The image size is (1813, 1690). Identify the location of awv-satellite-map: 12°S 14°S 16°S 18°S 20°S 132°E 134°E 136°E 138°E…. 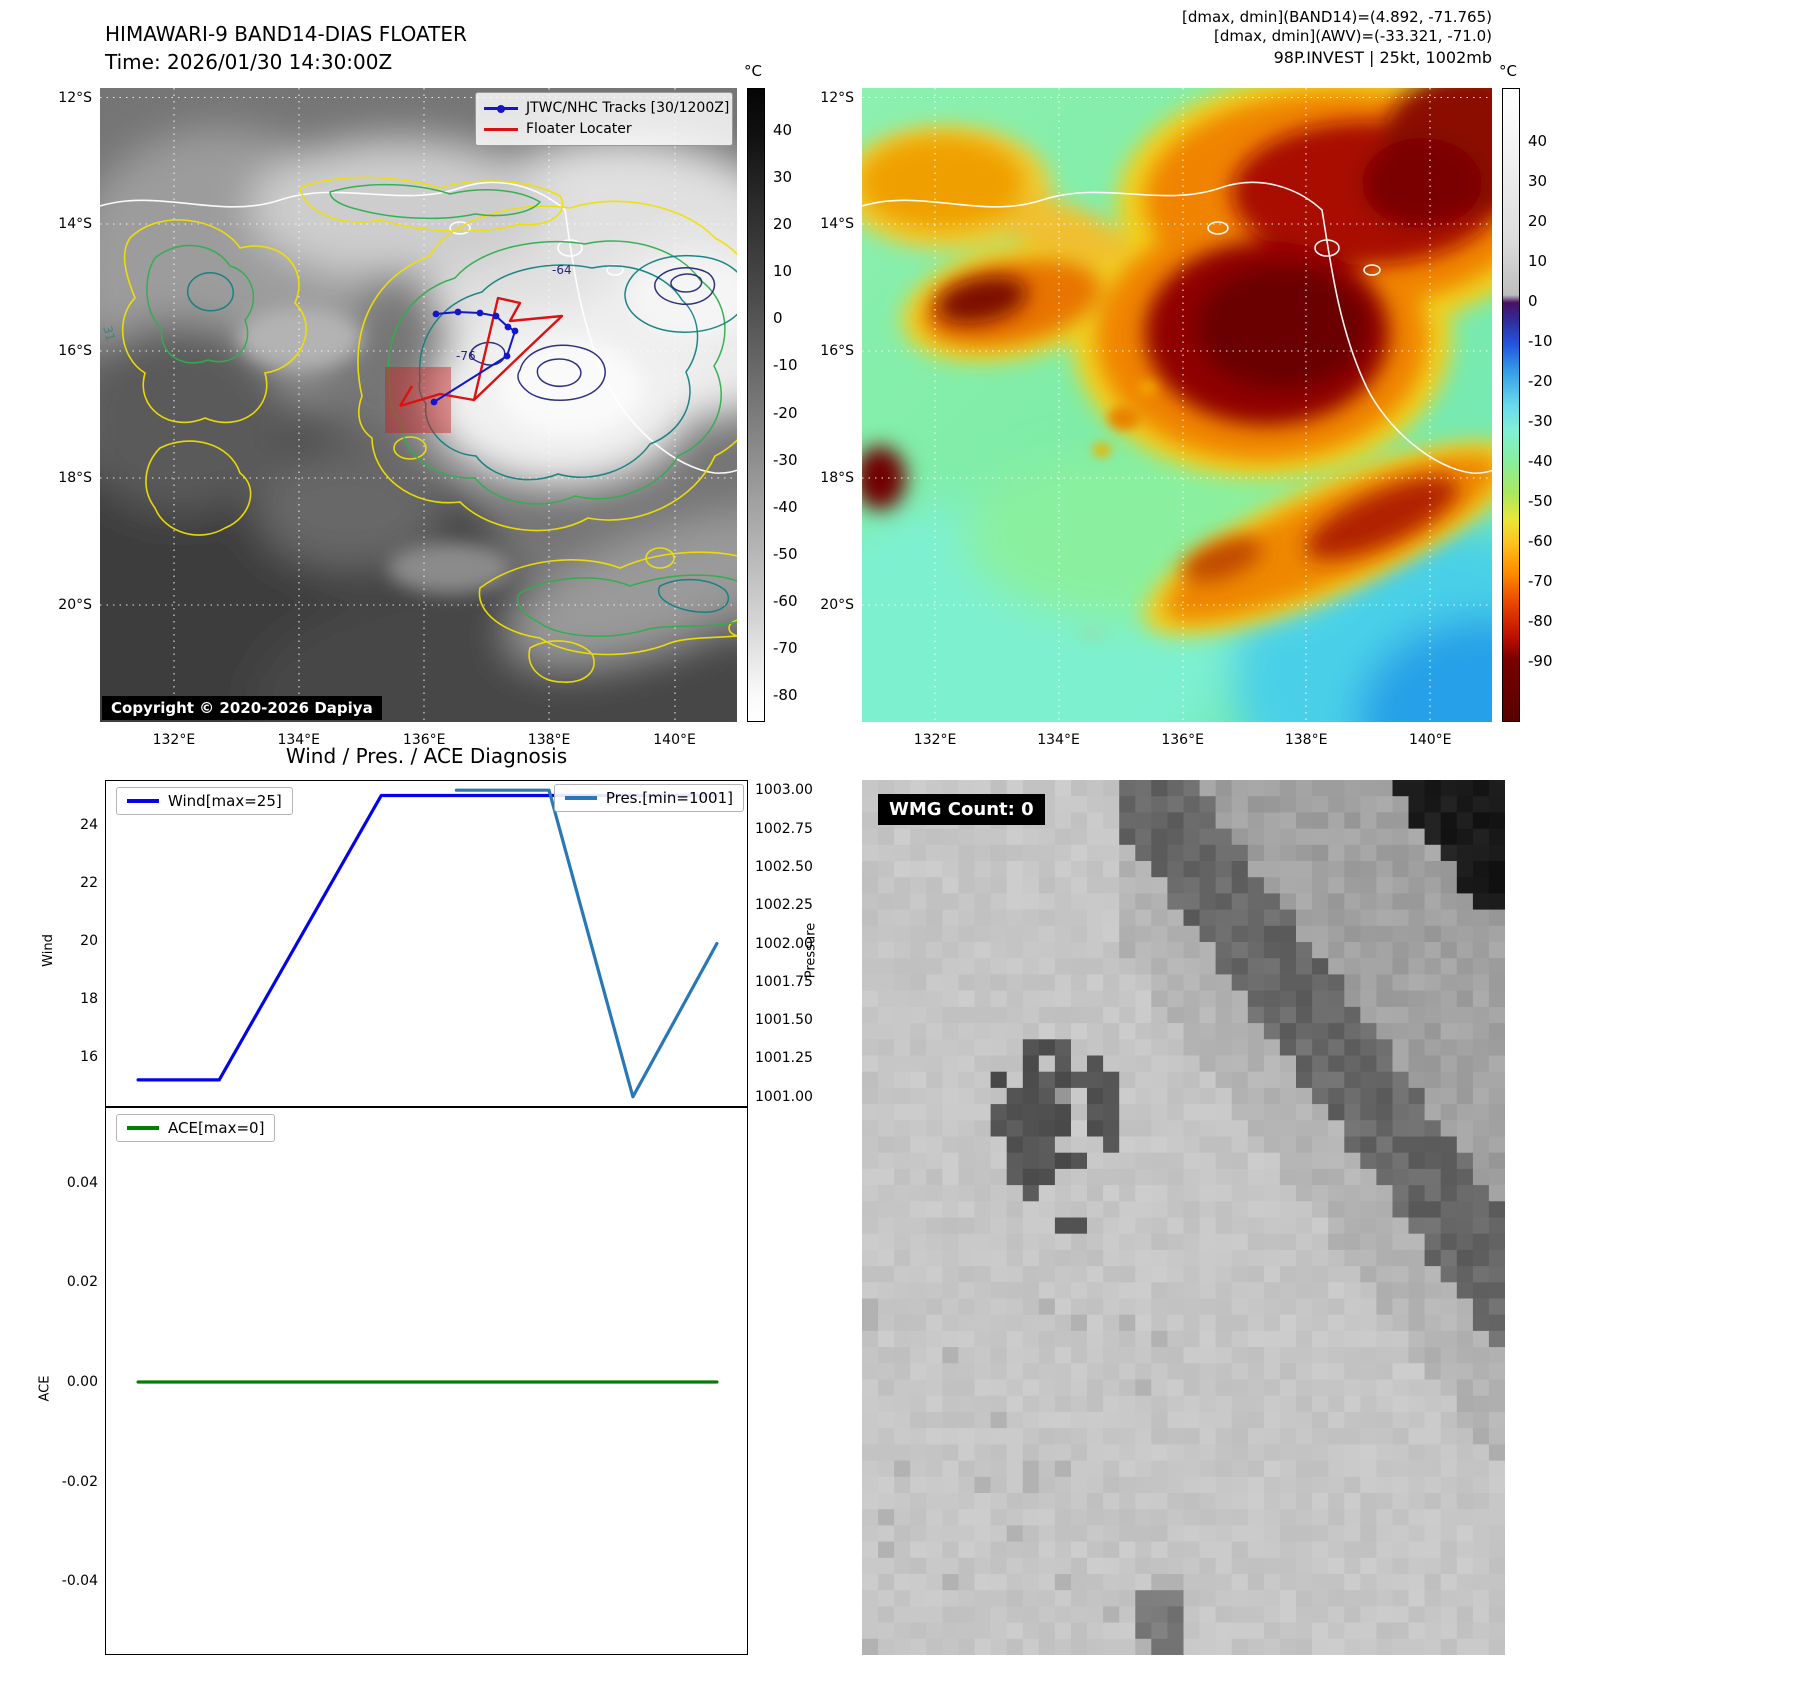
(1156, 418).